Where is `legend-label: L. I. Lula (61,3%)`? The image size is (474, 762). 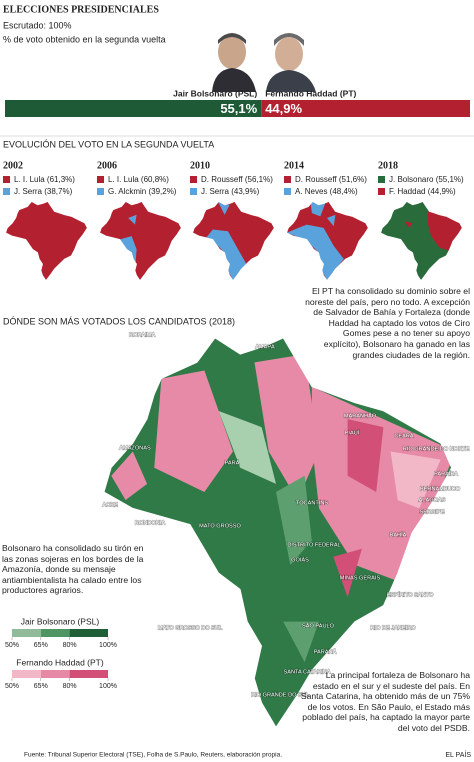 legend-label: L. I. Lula (61,3%) is located at coordinates (44, 179).